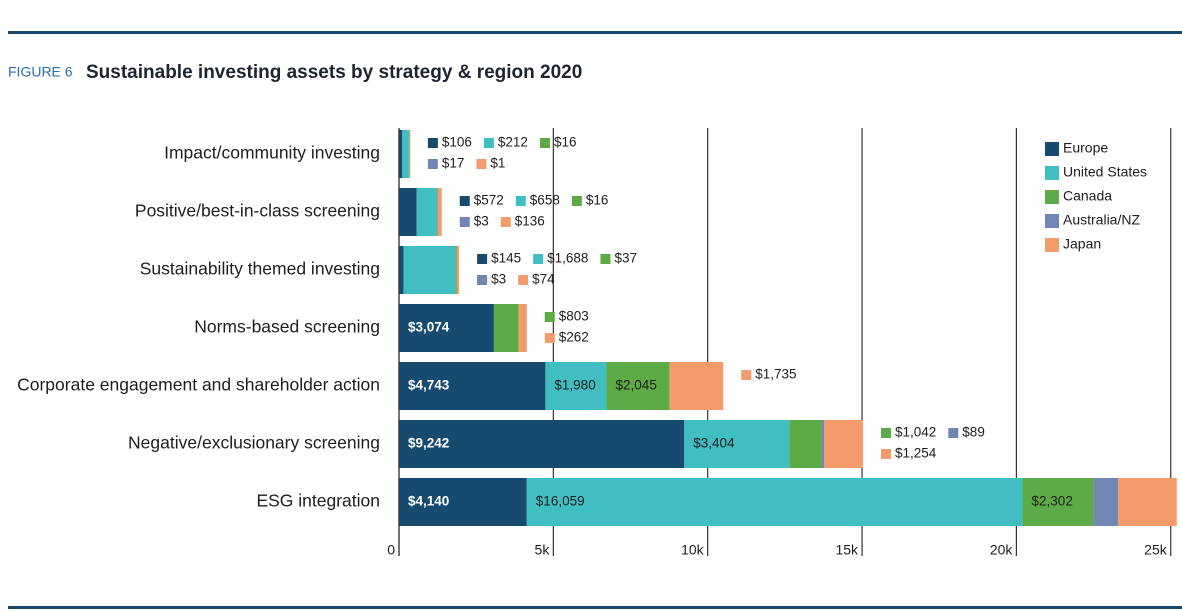 This screenshot has height=612, width=1182. What do you see at coordinates (714, 443) in the screenshot?
I see `value-label: $3,404` at bounding box center [714, 443].